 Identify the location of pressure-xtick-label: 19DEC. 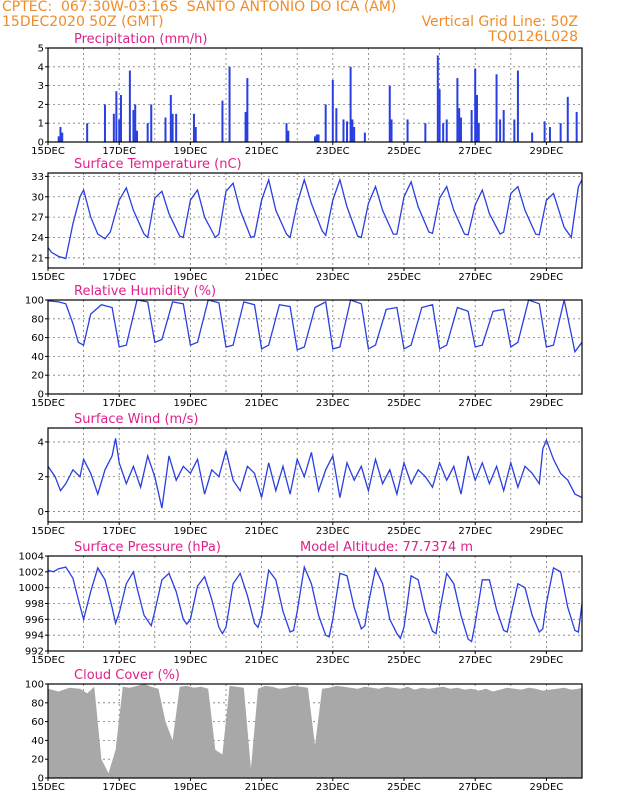
(191, 660).